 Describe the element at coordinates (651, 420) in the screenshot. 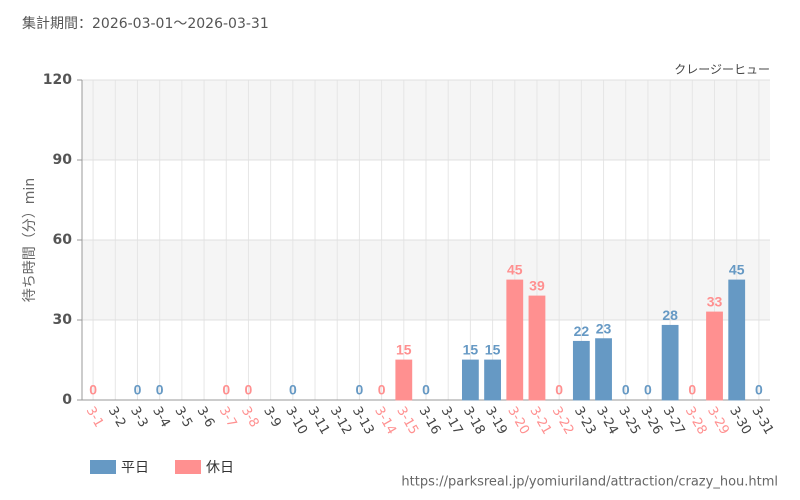

I see `x-tick-label: 3-26` at that location.